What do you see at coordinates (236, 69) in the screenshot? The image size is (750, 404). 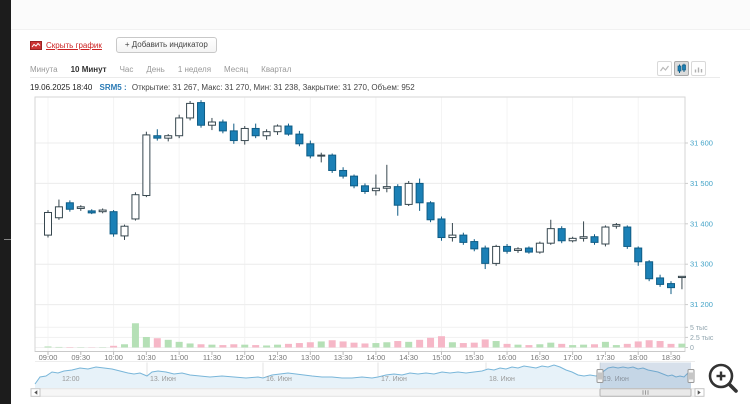 I see `interval-tab-5: Месяц` at bounding box center [236, 69].